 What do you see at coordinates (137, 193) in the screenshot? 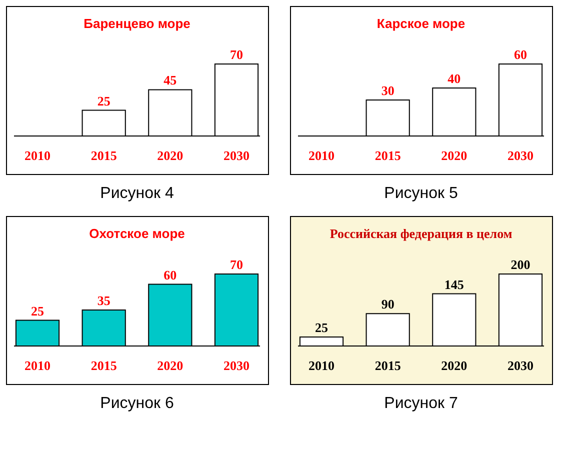
I see `text: Рисунок 4` at bounding box center [137, 193].